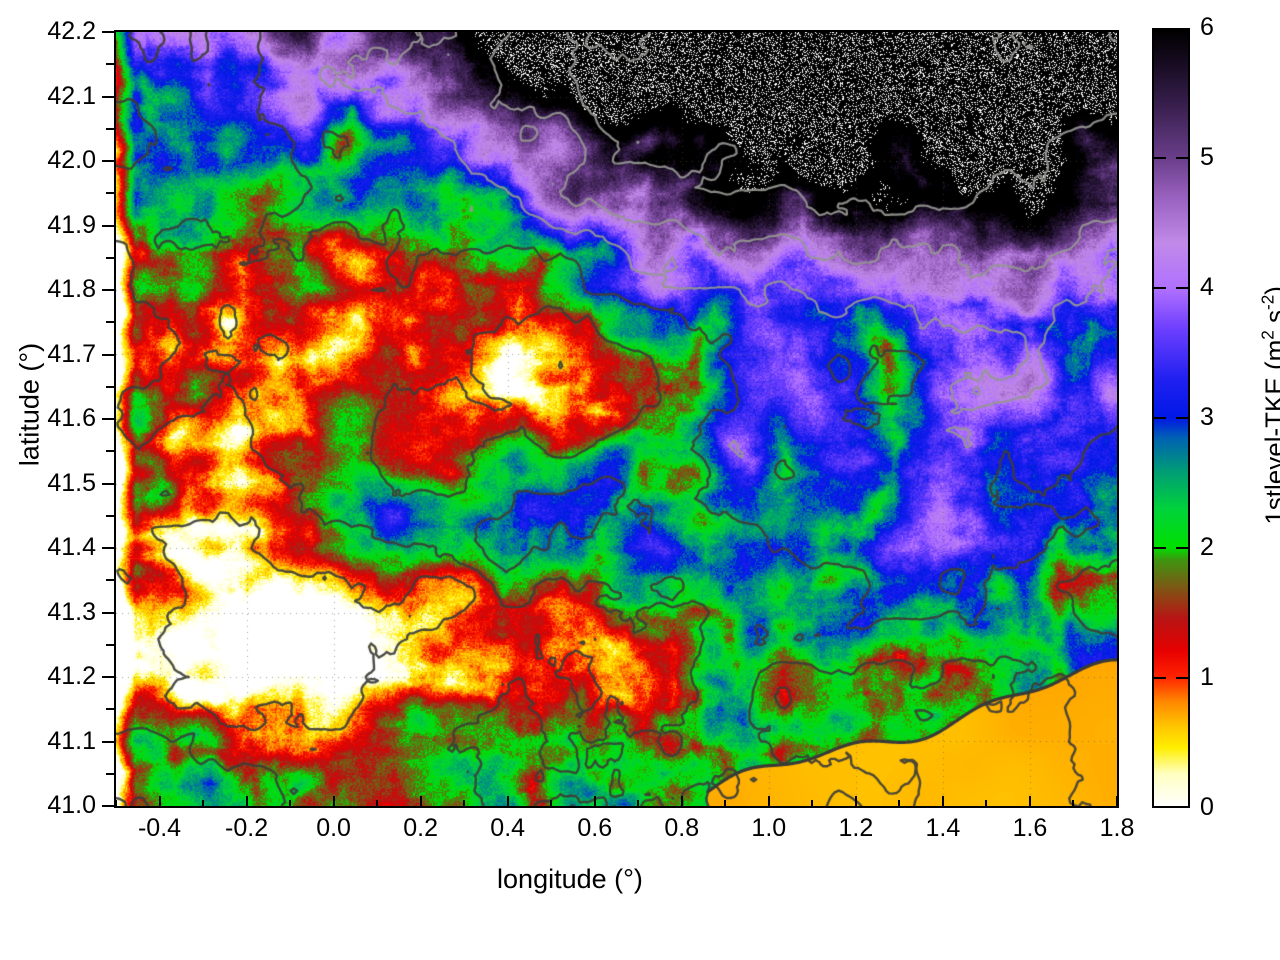 This screenshot has width=1280, height=960. What do you see at coordinates (856, 828) in the screenshot?
I see `x-tick-label: 1.2` at bounding box center [856, 828].